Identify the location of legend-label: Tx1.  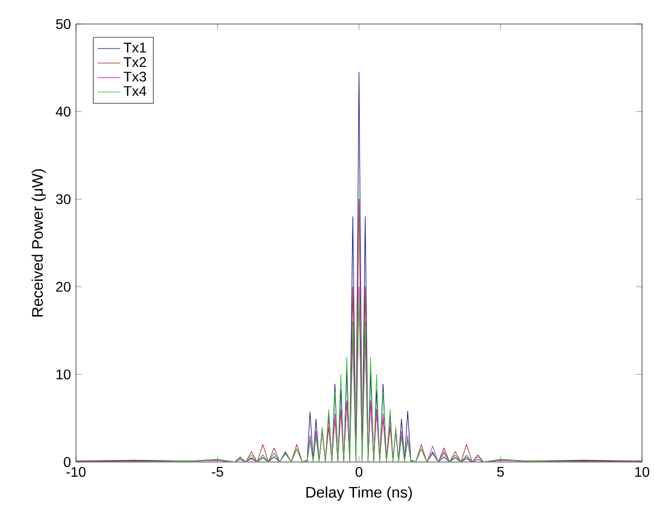
(135, 47).